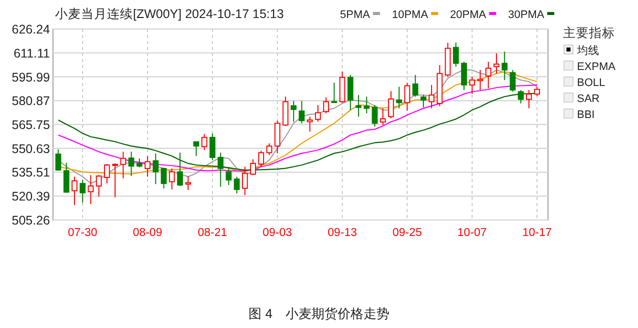 The width and height of the screenshot is (638, 328). I want to click on x-tick-label: 08-09, so click(147, 233).